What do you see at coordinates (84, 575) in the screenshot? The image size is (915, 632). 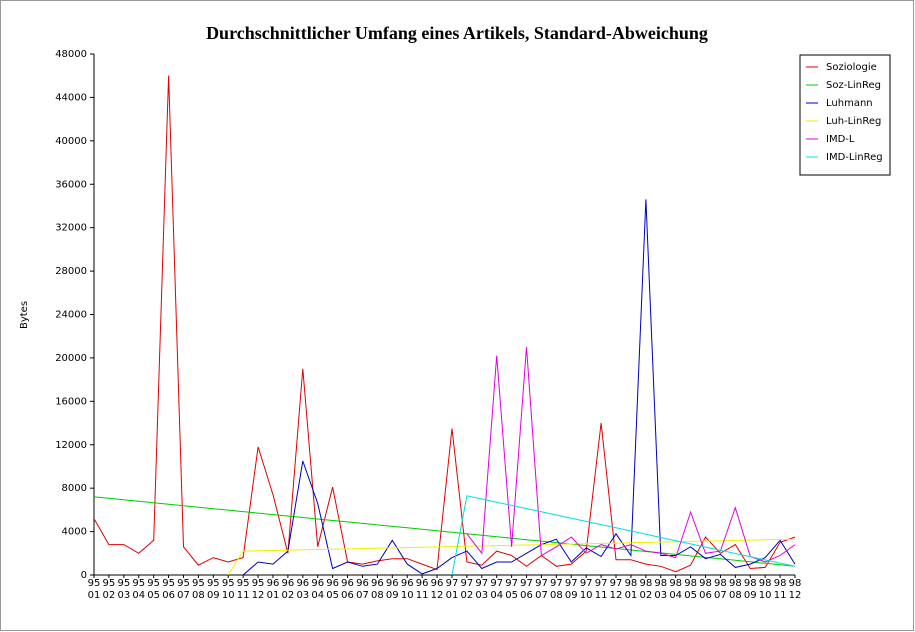 I see `y-tick-label: 0` at bounding box center [84, 575].